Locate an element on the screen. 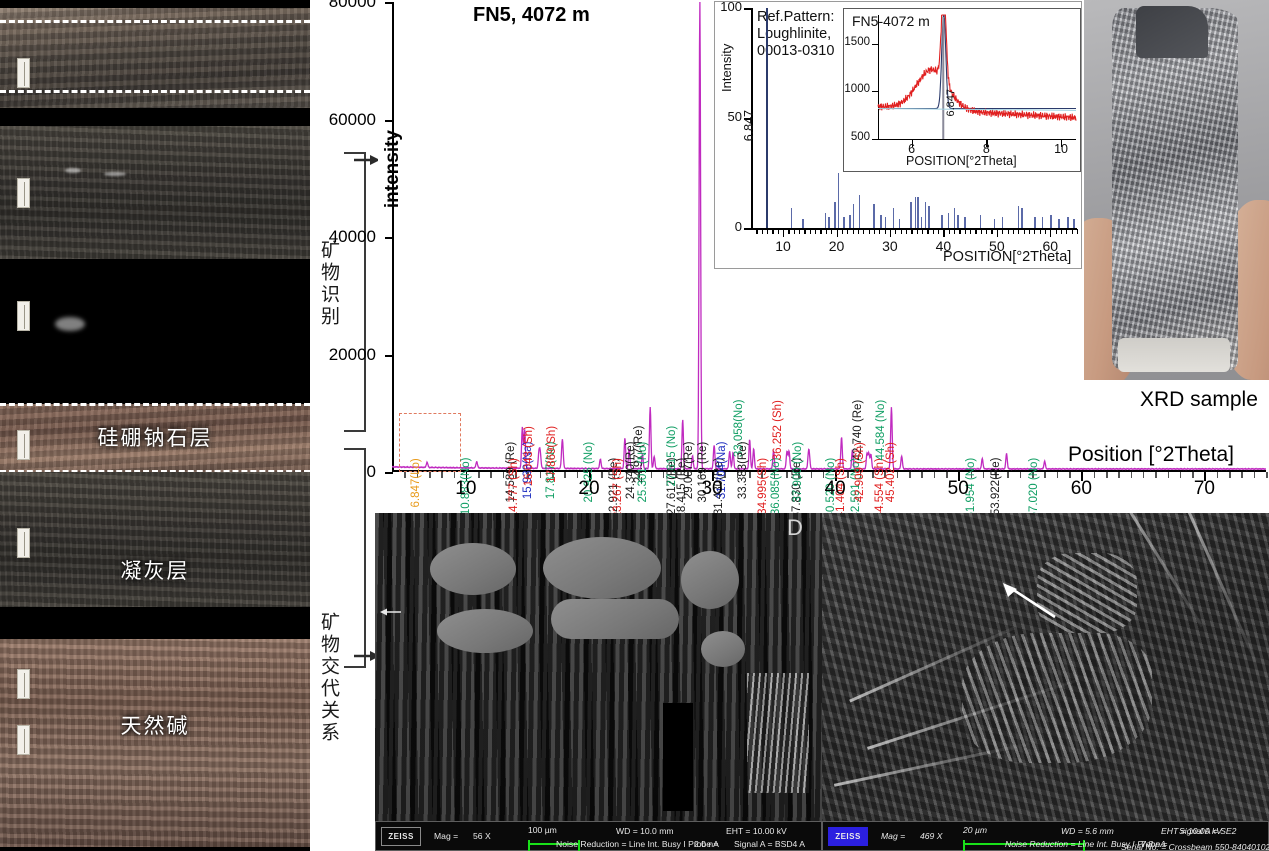 Image resolution: width=1269 pixels, height=851 pixels. sub-inset-traces is located at coordinates (977, 76).